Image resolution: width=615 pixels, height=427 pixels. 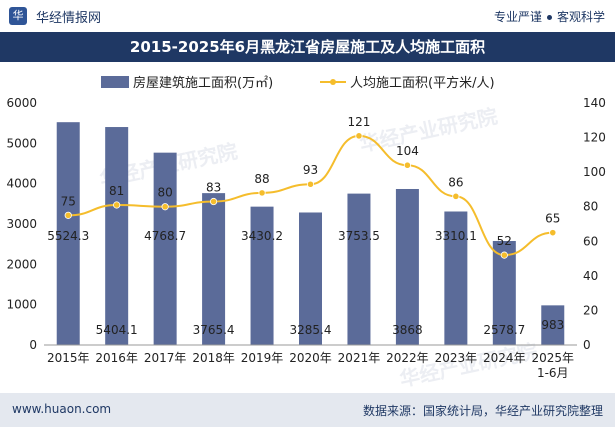 I want to click on bar-value-label: 2578.7, so click(x=504, y=330).